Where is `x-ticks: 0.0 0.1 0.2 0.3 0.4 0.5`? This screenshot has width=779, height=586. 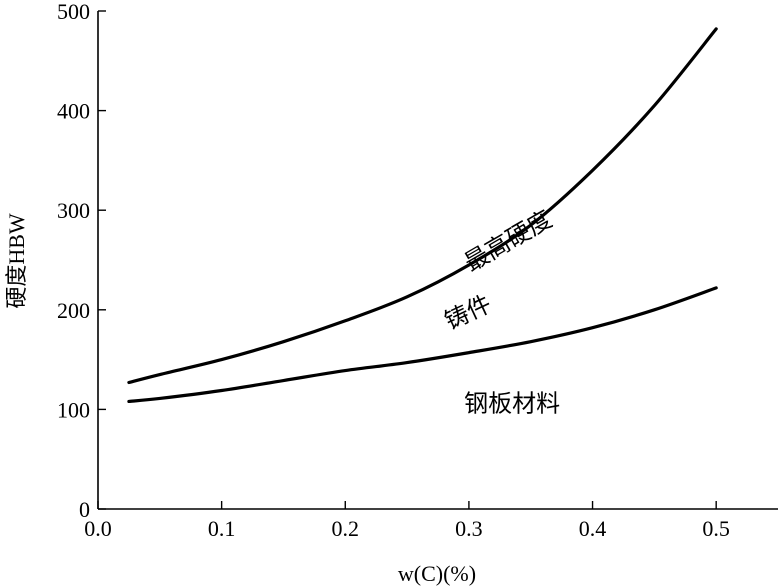 x-ticks: 0.0 0.1 0.2 0.3 0.4 0.5 is located at coordinates (407, 521).